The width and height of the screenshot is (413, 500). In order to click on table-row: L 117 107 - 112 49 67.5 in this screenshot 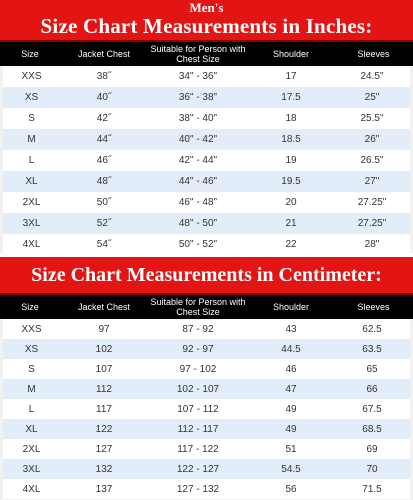, I will do `click(206, 409)`.